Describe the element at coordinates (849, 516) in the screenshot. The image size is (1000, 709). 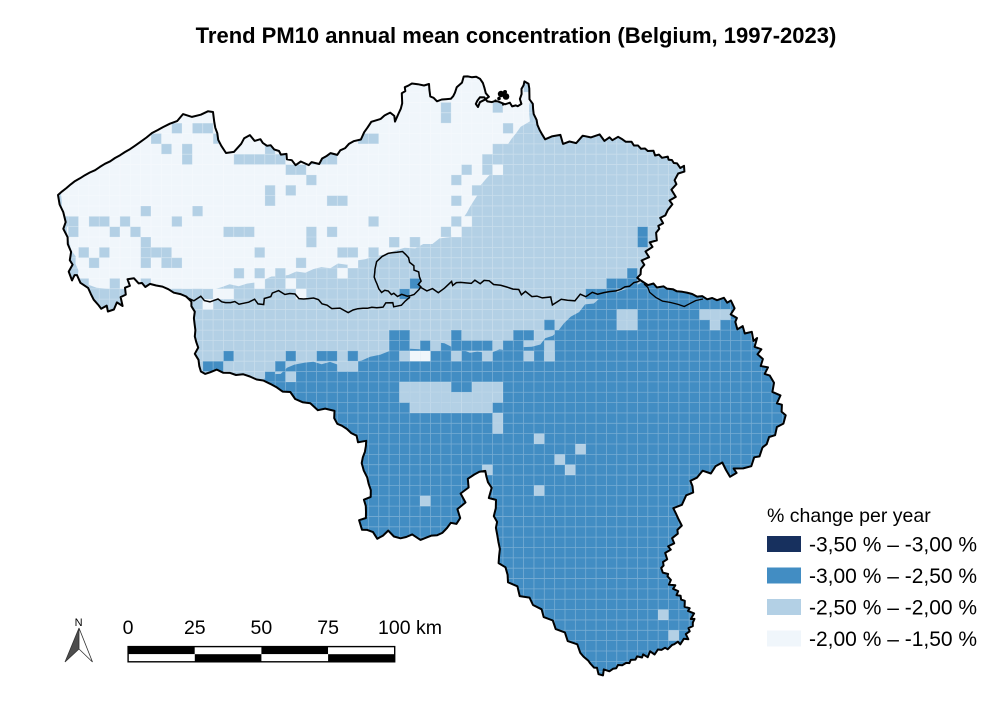
I see `svg-text: % change per year` at that location.